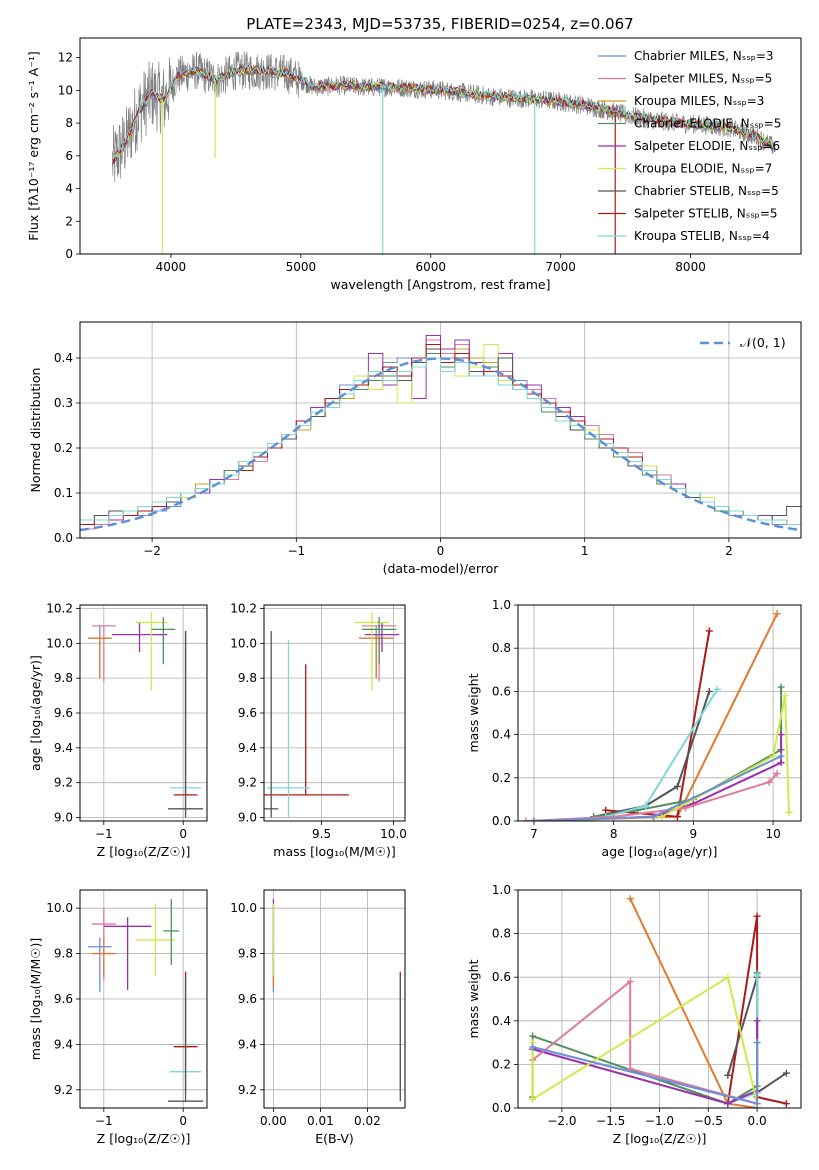 The width and height of the screenshot is (819, 1170). I want to click on y-tick-label: 10, so click(65, 90).